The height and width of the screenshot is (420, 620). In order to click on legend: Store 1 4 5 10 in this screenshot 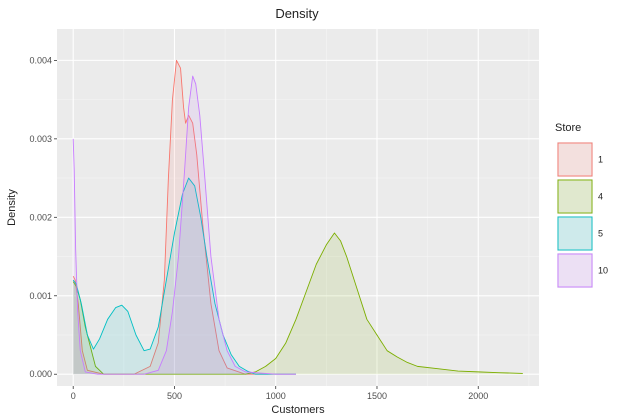, I will do `click(581, 205)`.